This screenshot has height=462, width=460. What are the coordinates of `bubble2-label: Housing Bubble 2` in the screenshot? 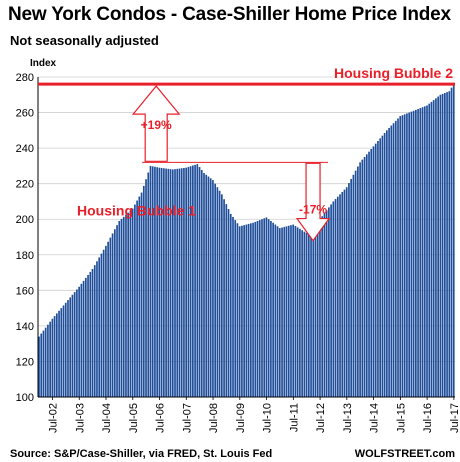 It's located at (393, 73).